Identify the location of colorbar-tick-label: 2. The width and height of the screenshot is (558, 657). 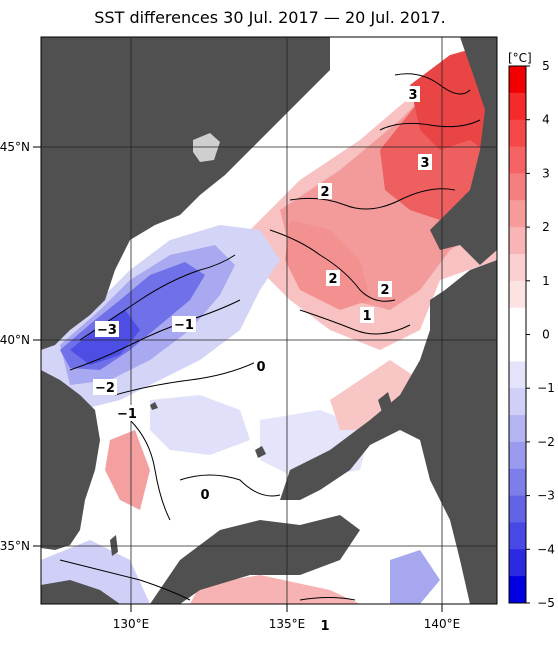
(546, 227).